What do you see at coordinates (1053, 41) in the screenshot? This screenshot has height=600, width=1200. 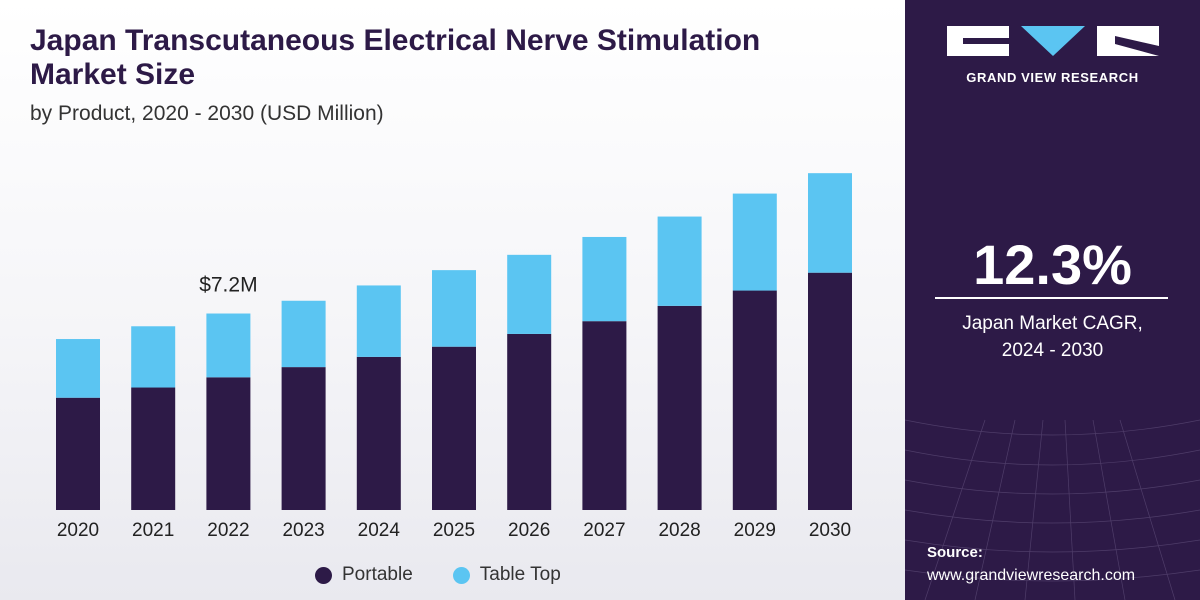 I see `logo-mark-icon` at bounding box center [1053, 41].